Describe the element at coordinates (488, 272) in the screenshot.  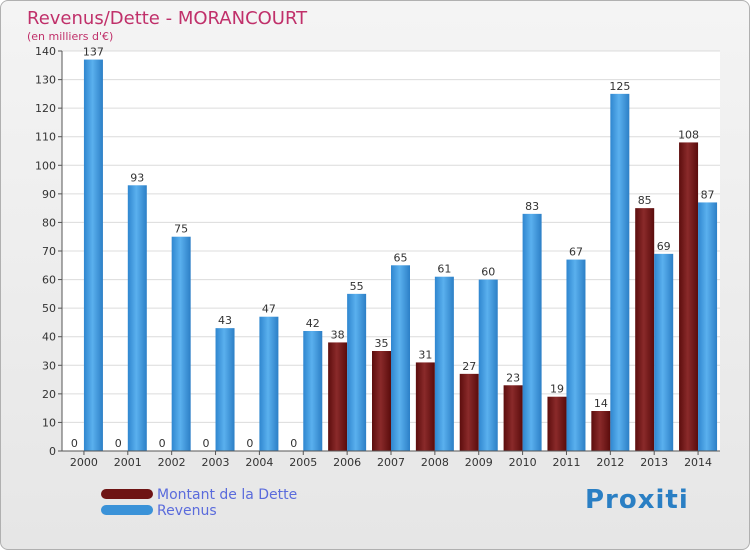
I see `bar-revenus-label: 60` at that location.